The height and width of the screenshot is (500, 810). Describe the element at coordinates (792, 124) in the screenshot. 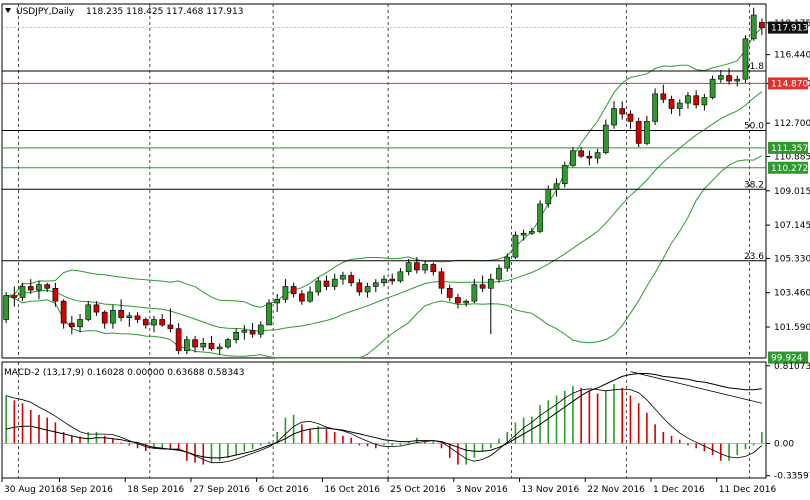

I see `y-tick-label: 112.700` at that location.